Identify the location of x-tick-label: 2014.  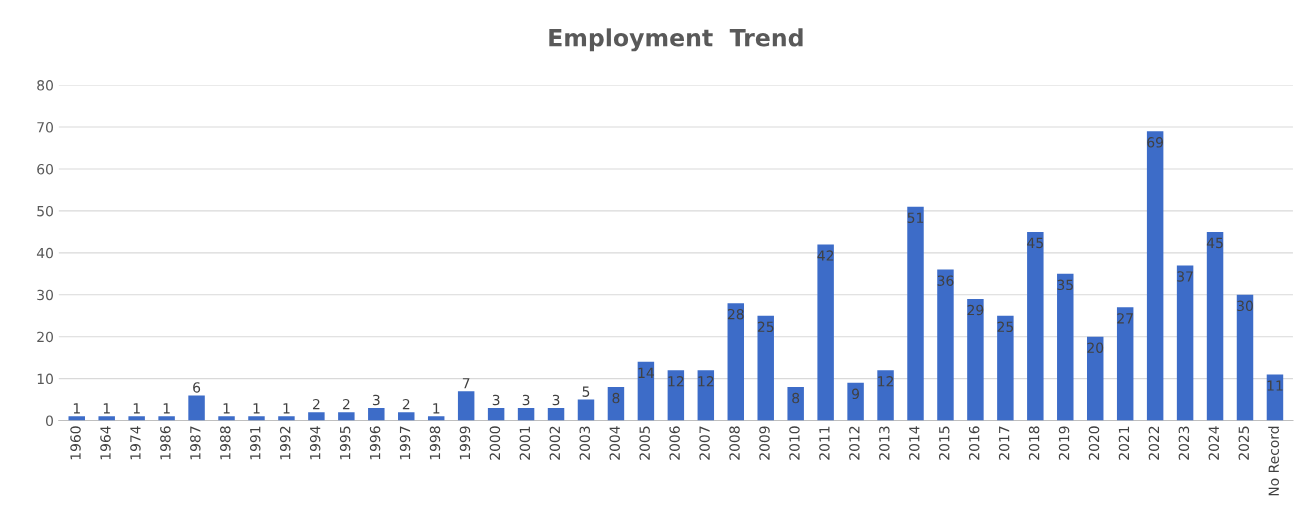
(914, 443).